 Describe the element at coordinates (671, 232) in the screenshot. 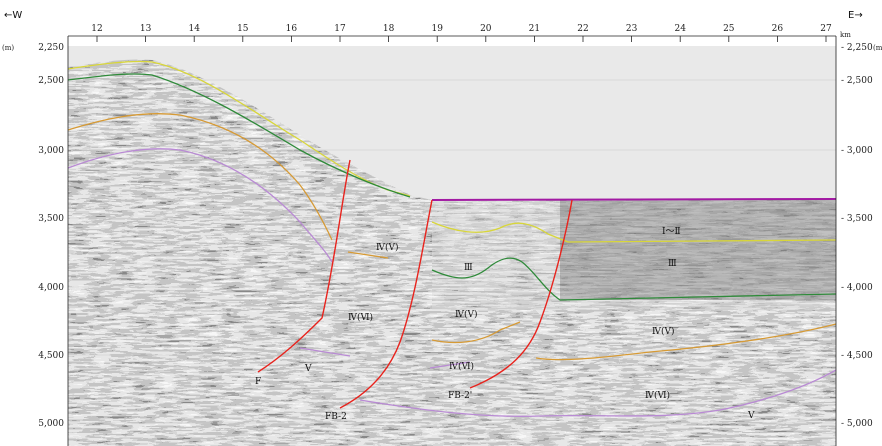

I see `unit-label: Ⅰ～Ⅱ` at that location.